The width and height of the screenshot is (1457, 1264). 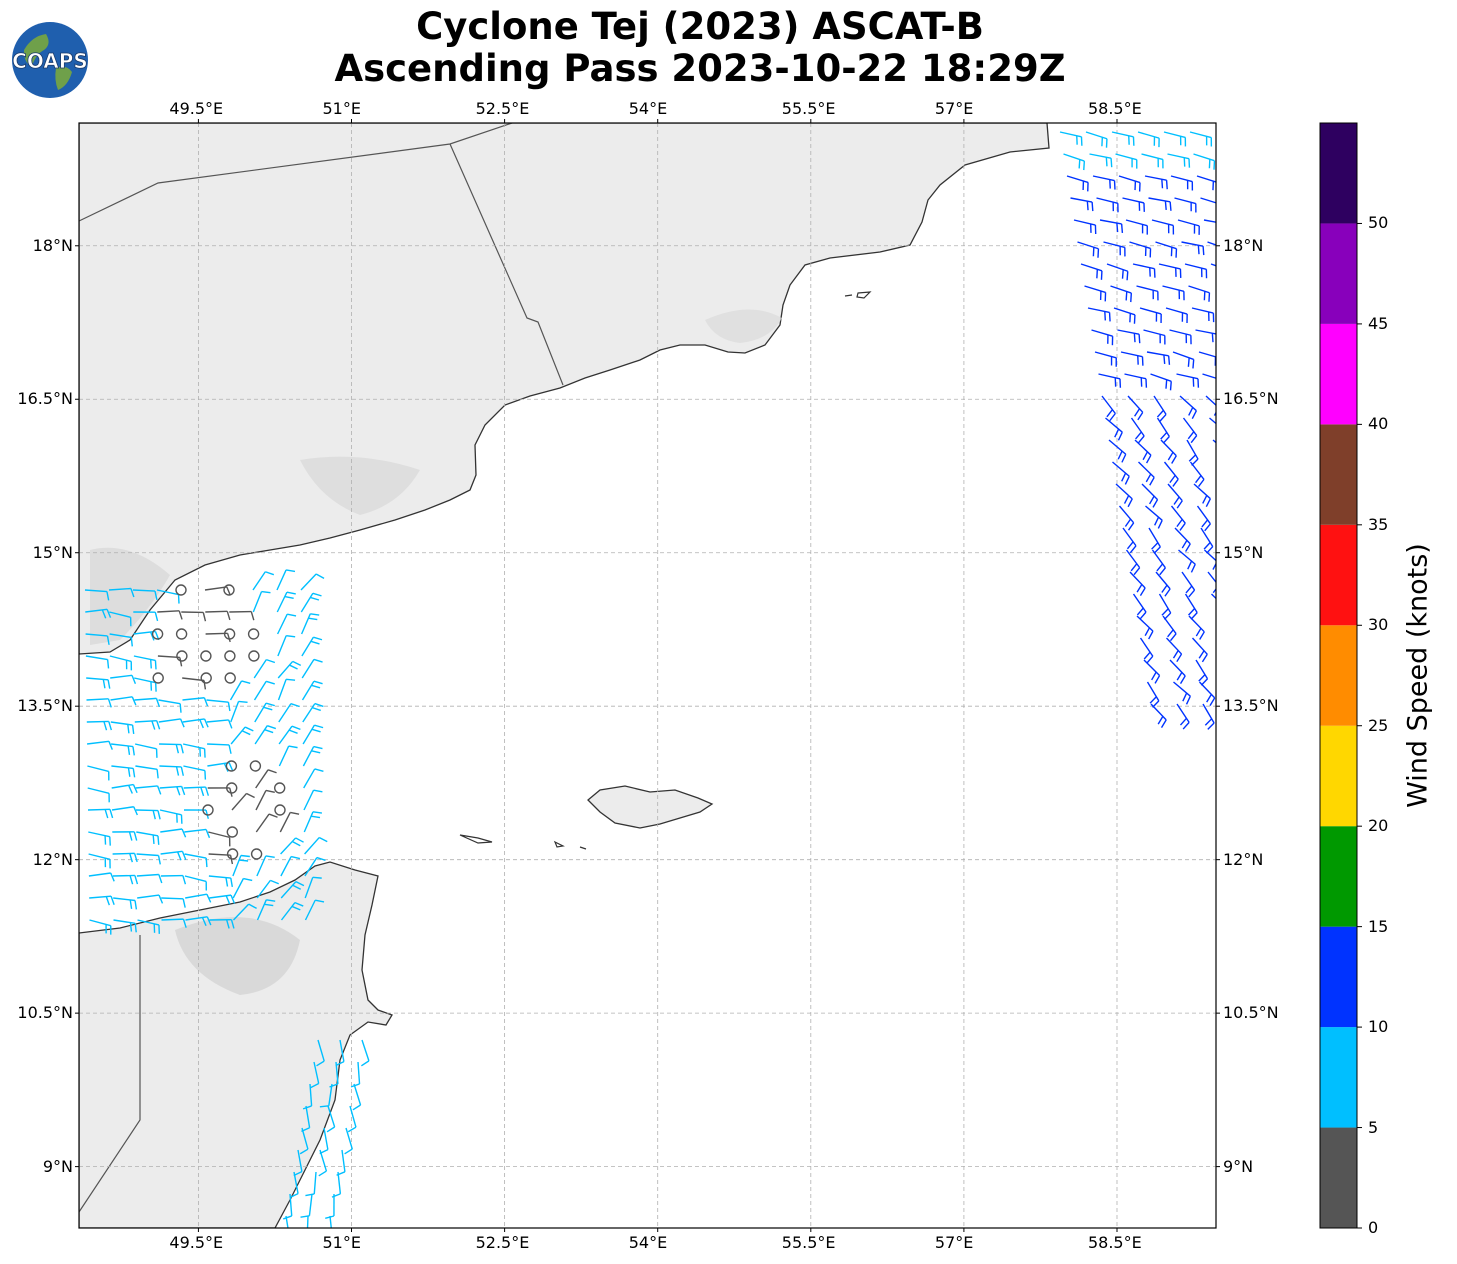 What do you see at coordinates (1251, 706) in the screenshot?
I see `lat-label-right: 13.5°N` at bounding box center [1251, 706].